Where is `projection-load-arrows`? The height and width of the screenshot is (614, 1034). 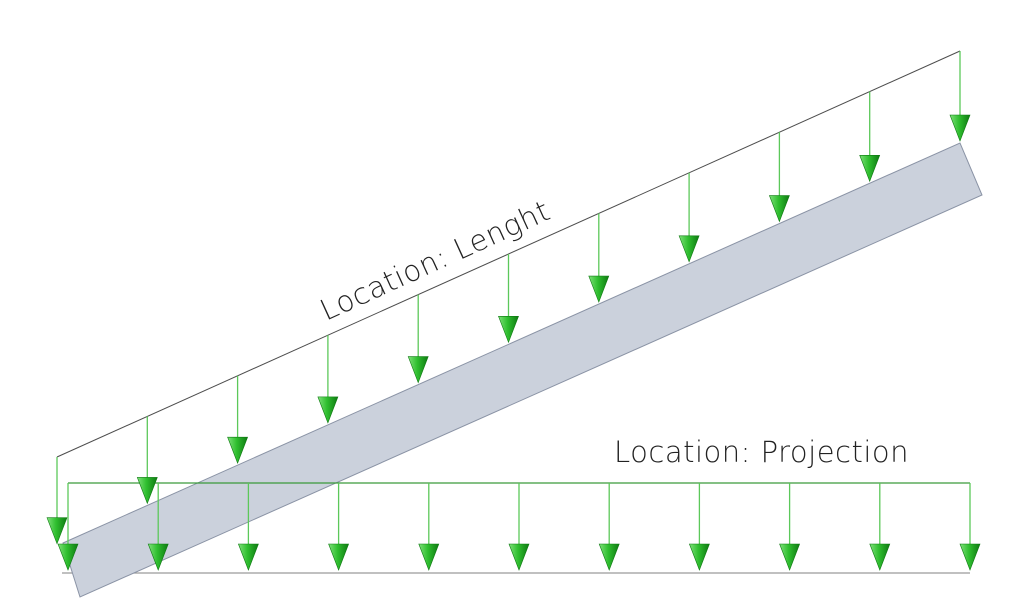 projection-load-arrows is located at coordinates (519, 527).